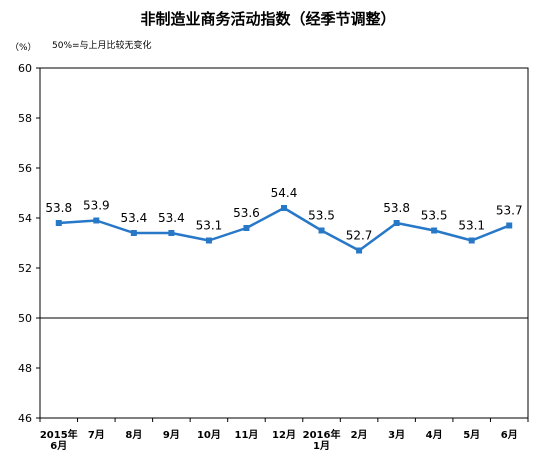  What do you see at coordinates (25, 68) in the screenshot?
I see `y-tick-label: 60` at bounding box center [25, 68].